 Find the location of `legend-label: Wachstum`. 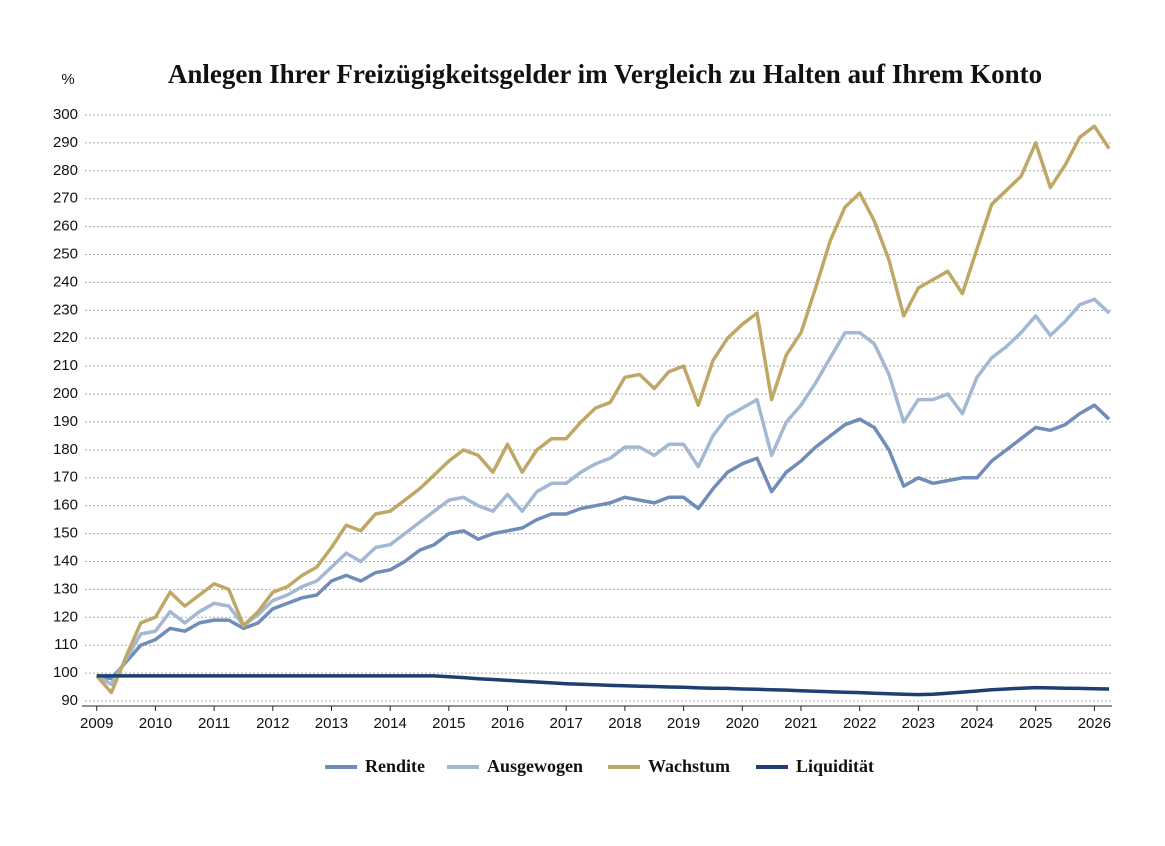

legend-label: Wachstum is located at coordinates (689, 766).